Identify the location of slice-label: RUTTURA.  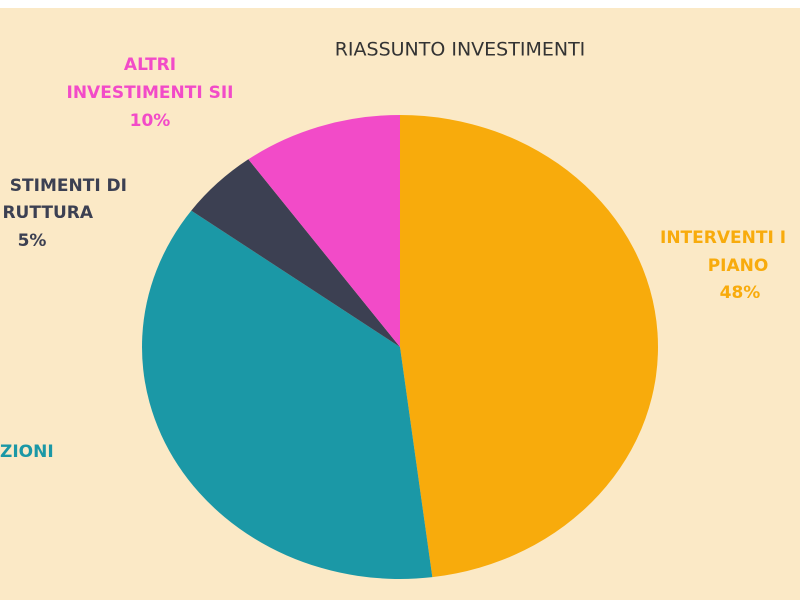
(47, 213).